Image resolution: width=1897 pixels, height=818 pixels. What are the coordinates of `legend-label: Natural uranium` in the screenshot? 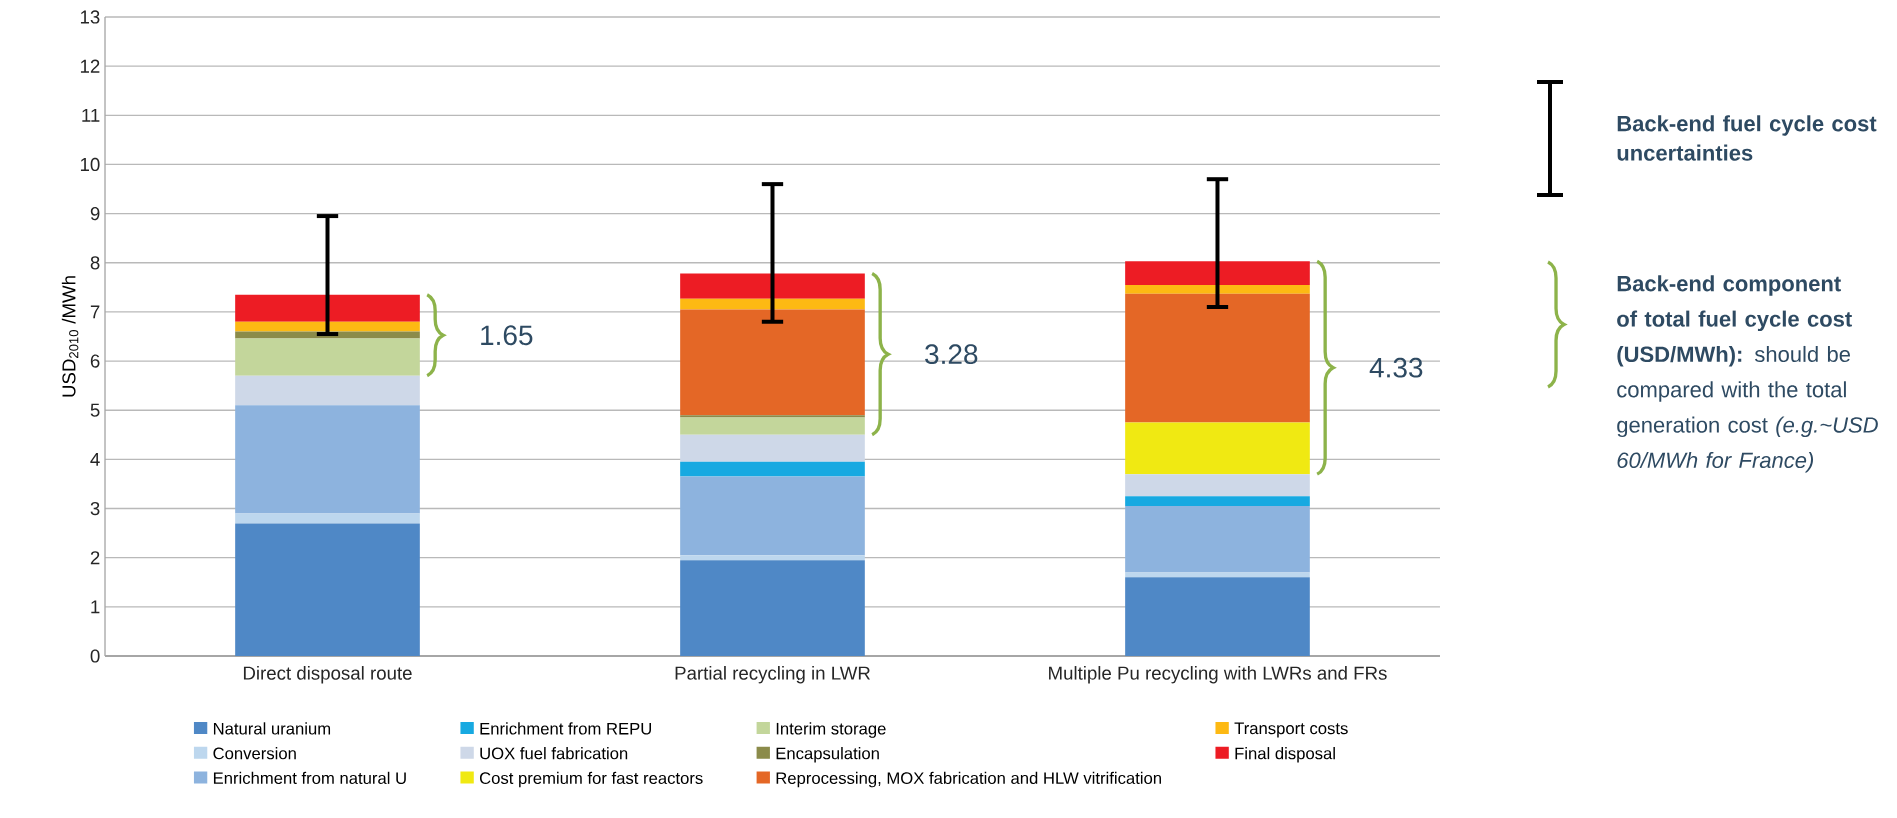 It's located at (272, 728).